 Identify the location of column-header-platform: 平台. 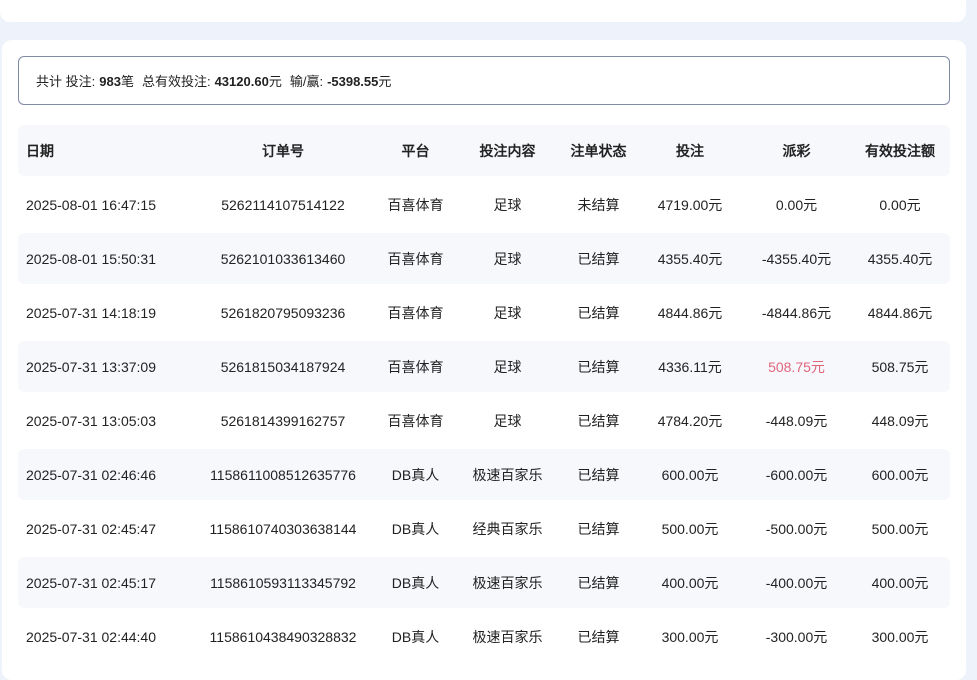
(415, 150).